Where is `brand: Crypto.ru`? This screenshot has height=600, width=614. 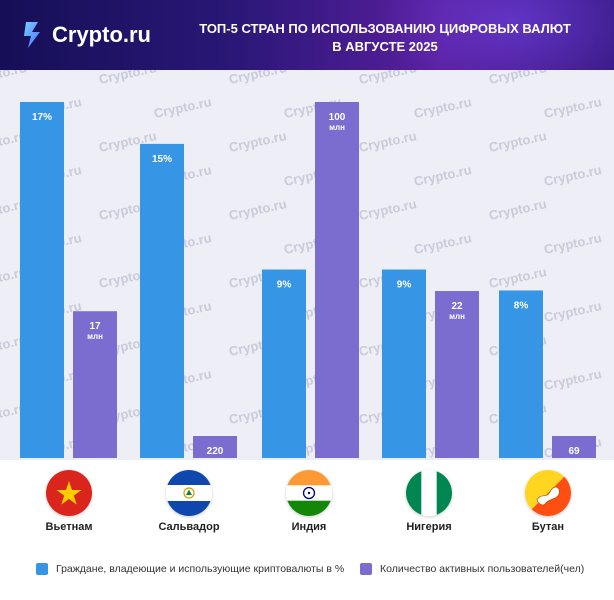
brand: Crypto.ru is located at coordinates (86, 35).